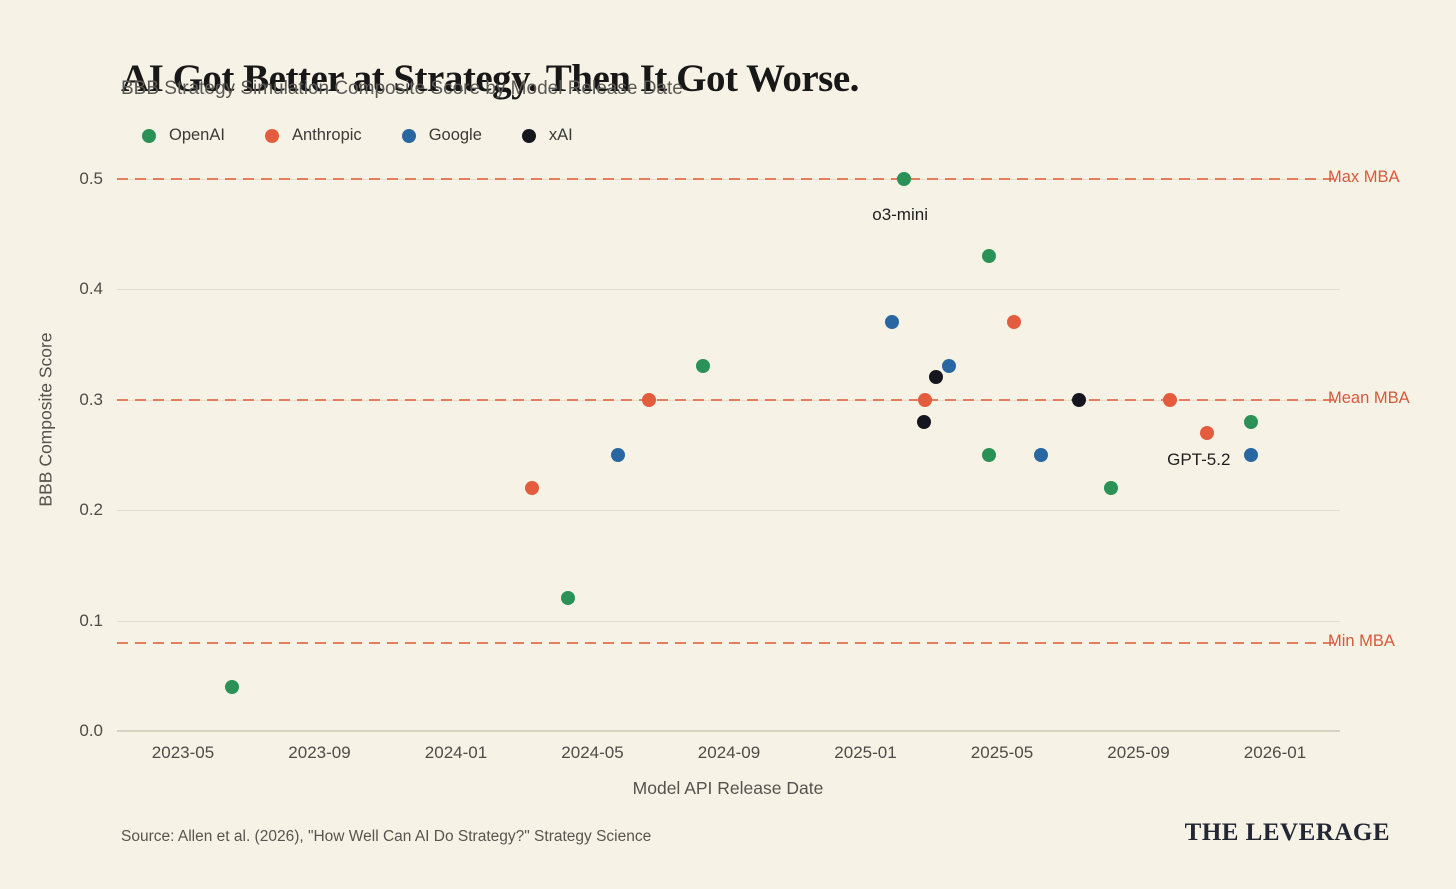 The image size is (1456, 889). What do you see at coordinates (91, 620) in the screenshot?
I see `y-tick-label: 0.1` at bounding box center [91, 620].